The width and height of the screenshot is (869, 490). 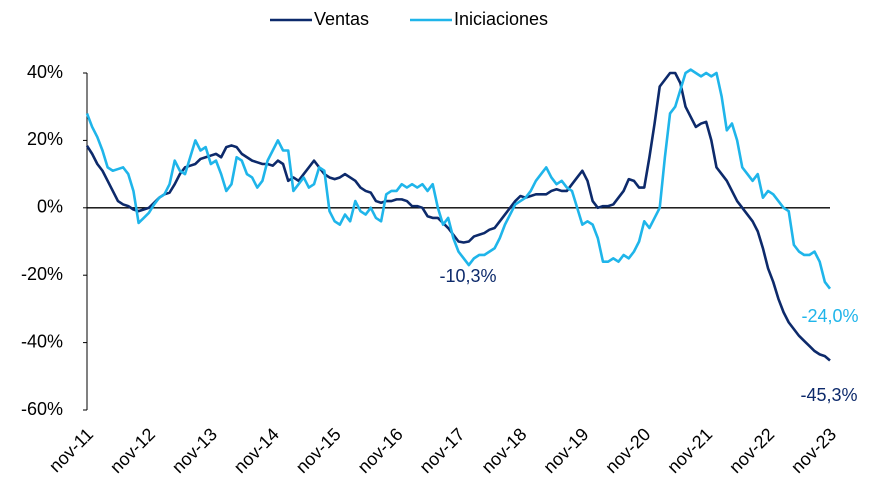 I want to click on annotation: -45,3%, so click(x=828, y=395).